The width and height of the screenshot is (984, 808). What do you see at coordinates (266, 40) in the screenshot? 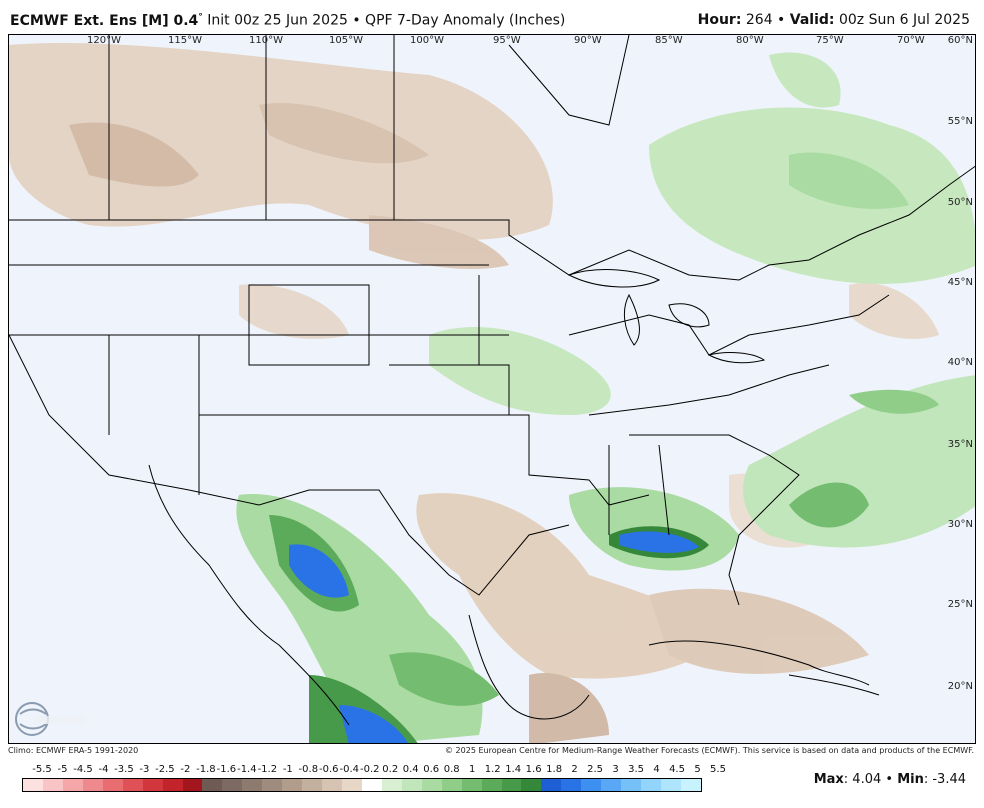
I see `lon-label: 110°W` at bounding box center [266, 40].